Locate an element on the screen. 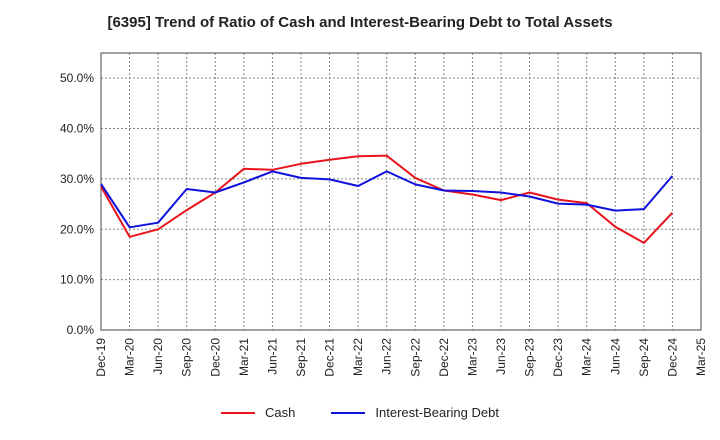 This screenshot has width=720, height=440. x-tick-label: Mar-23 is located at coordinates (472, 357).